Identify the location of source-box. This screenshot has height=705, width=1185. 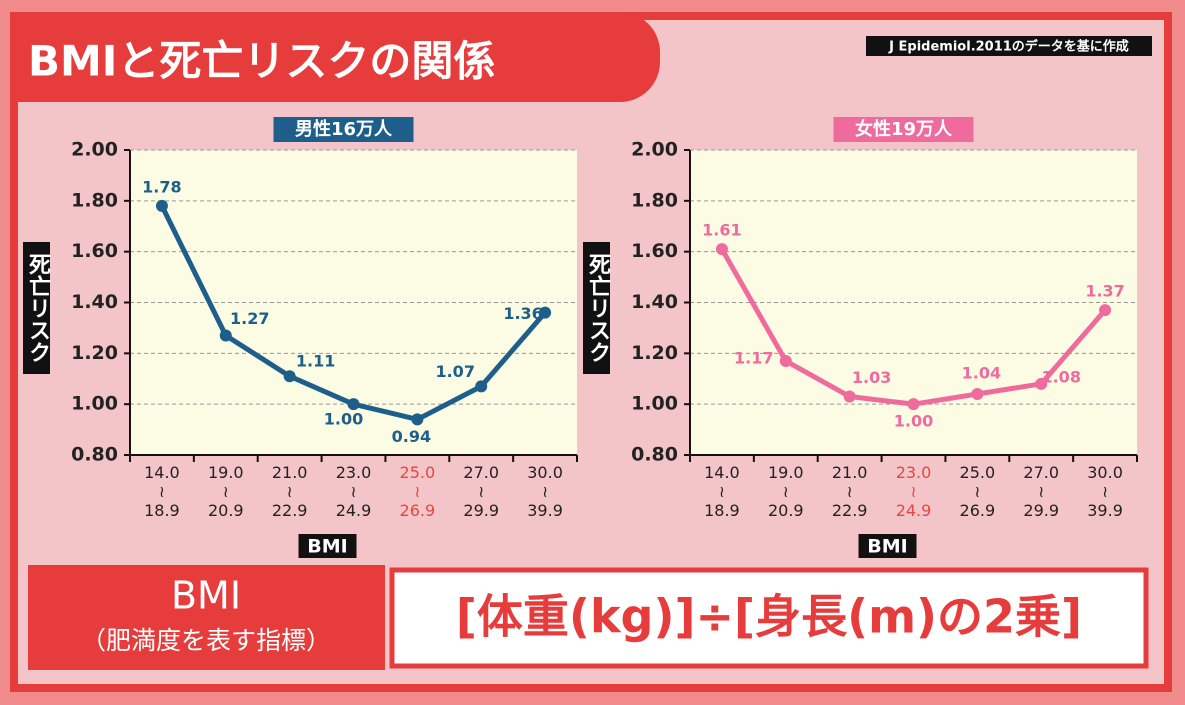
(1009, 46).